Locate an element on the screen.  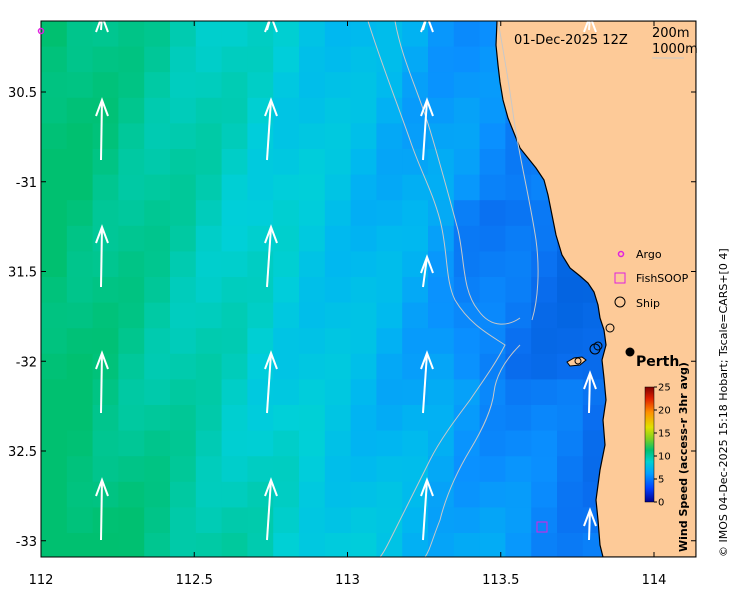
lat-tick-label: -33 is located at coordinates (26, 542).